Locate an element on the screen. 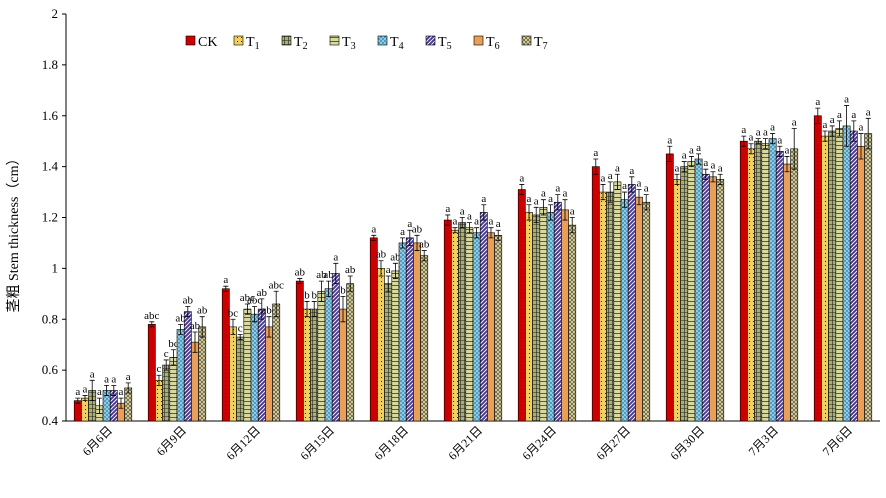  legend-label: T2 is located at coordinates (301, 43).